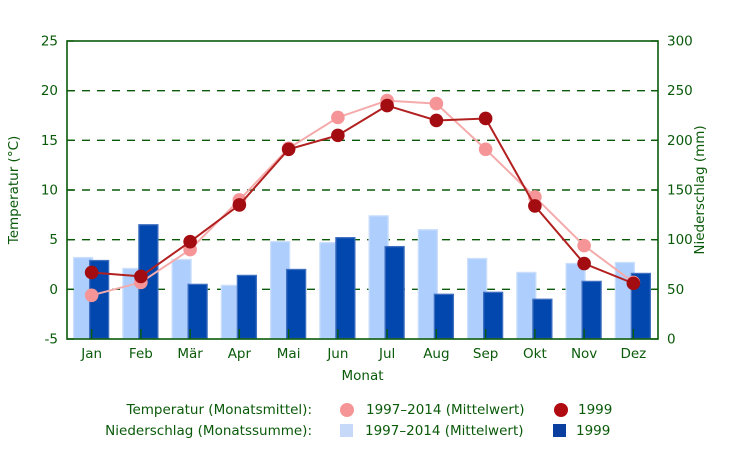  I want to click on x-tick-label: Aug, so click(436, 354).